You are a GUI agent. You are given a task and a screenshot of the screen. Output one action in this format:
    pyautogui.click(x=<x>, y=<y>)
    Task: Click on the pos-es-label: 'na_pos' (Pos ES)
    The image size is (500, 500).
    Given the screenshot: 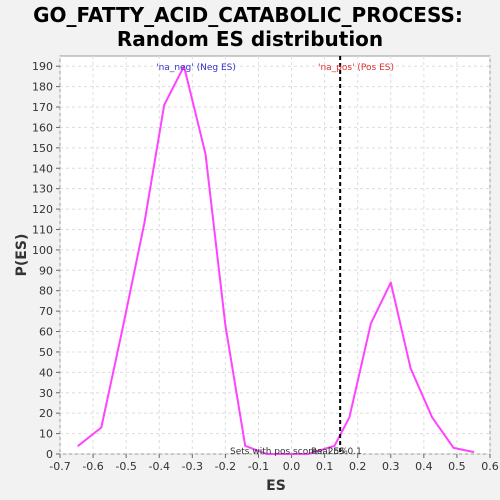 What is the action you would take?
    pyautogui.click(x=356, y=68)
    